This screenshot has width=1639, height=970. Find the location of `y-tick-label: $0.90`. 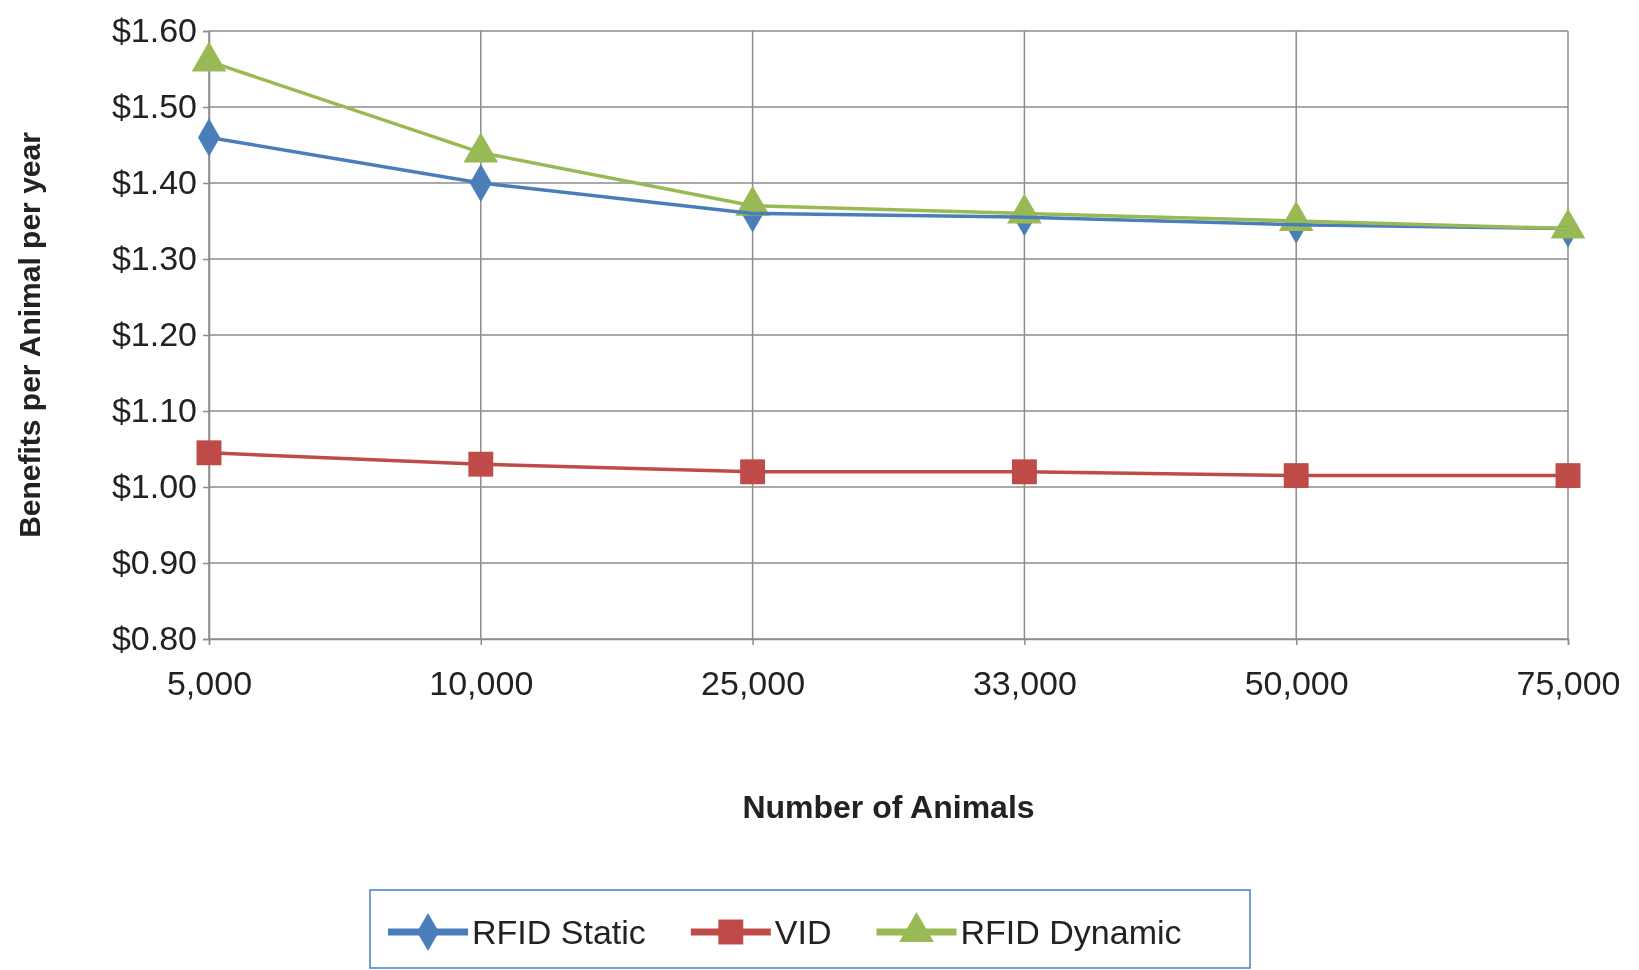

y-tick-label: $0.90 is located at coordinates (154, 562).